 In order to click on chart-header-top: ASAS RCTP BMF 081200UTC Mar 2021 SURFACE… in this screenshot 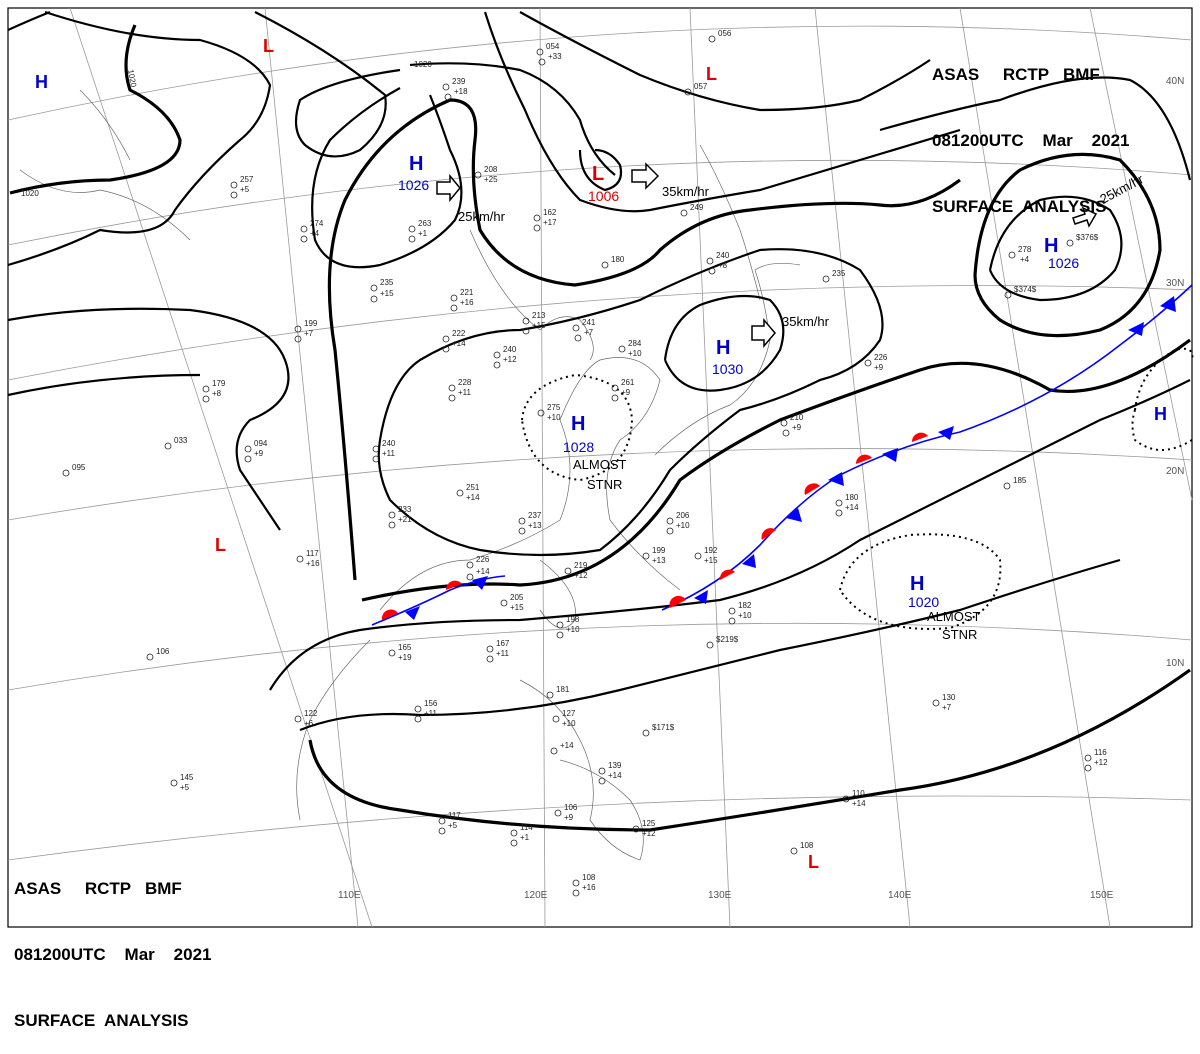, I will do `click(1031, 130)`.